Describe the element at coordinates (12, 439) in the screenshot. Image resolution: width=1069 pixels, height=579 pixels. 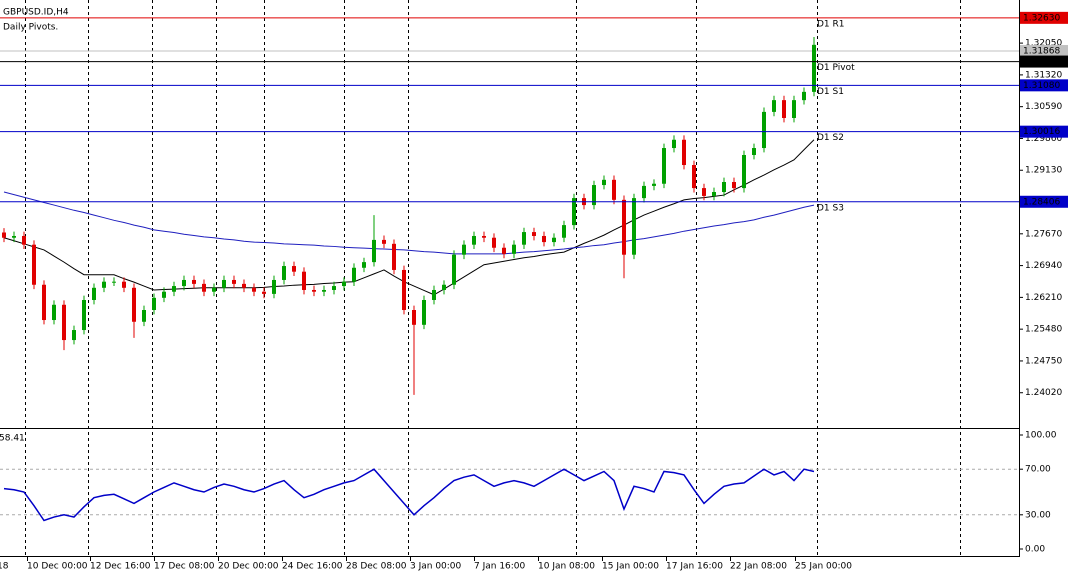
I see `indicator-label: 58.41` at that location.